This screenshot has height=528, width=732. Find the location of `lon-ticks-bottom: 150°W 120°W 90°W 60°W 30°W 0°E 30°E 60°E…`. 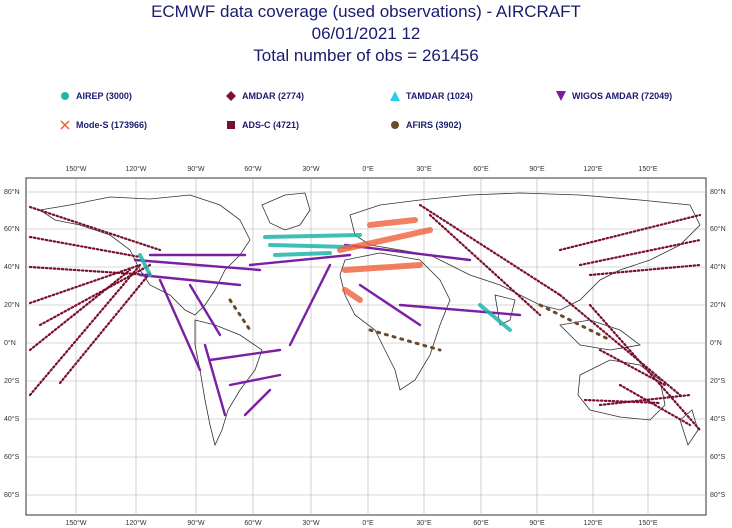

lon-ticks-bottom: 150°W 120°W 90°W 60°W 30°W 0°E 30°E 60°E… is located at coordinates (361, 523).